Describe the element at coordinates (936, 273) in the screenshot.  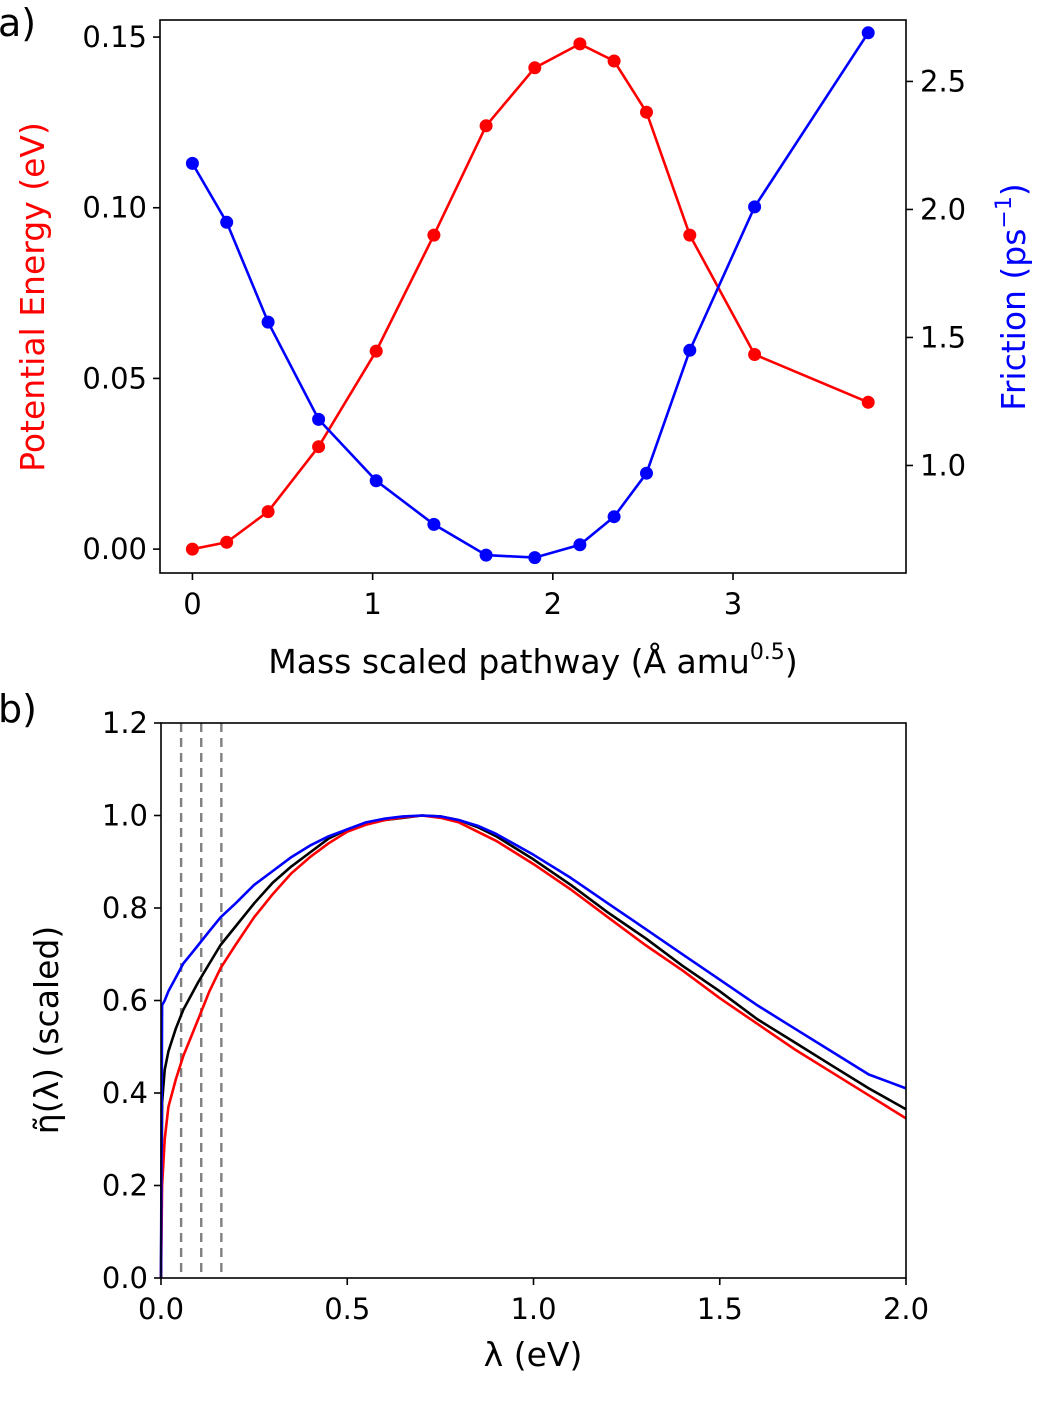
I see `panel-a-right-y-ticks: 1.0 1.5 2.0 2.5` at that location.